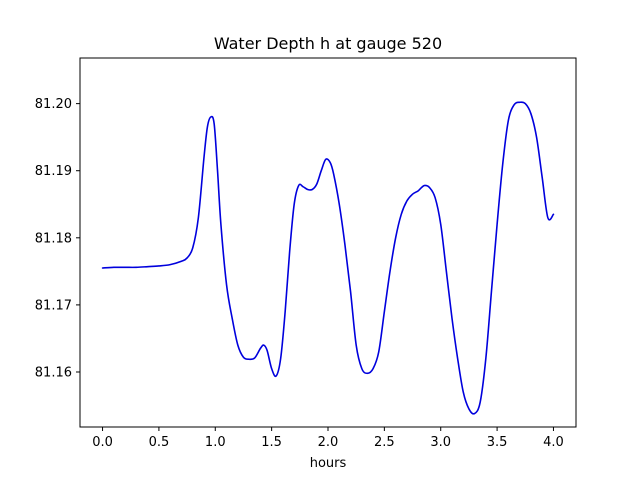 The image size is (640, 480). Describe the element at coordinates (53, 171) in the screenshot. I see `y-tick-label: 81.19` at that location.